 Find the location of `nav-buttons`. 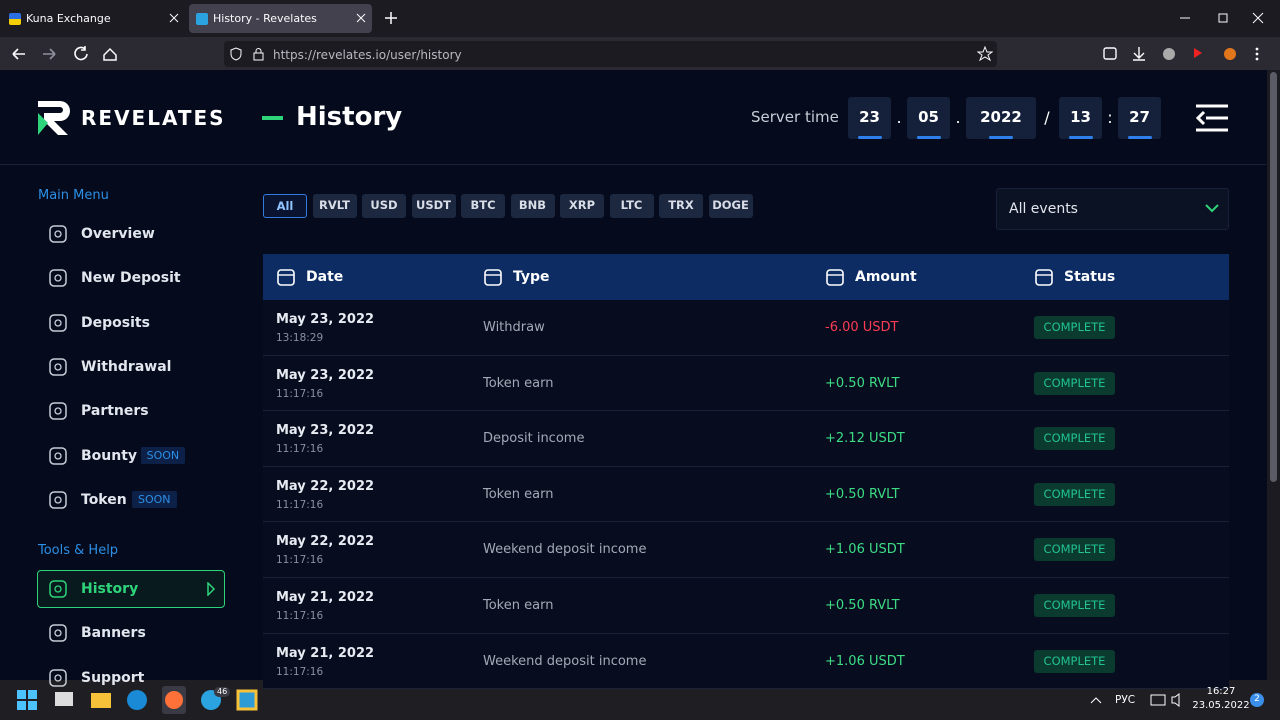

nav-buttons is located at coordinates (65, 53).